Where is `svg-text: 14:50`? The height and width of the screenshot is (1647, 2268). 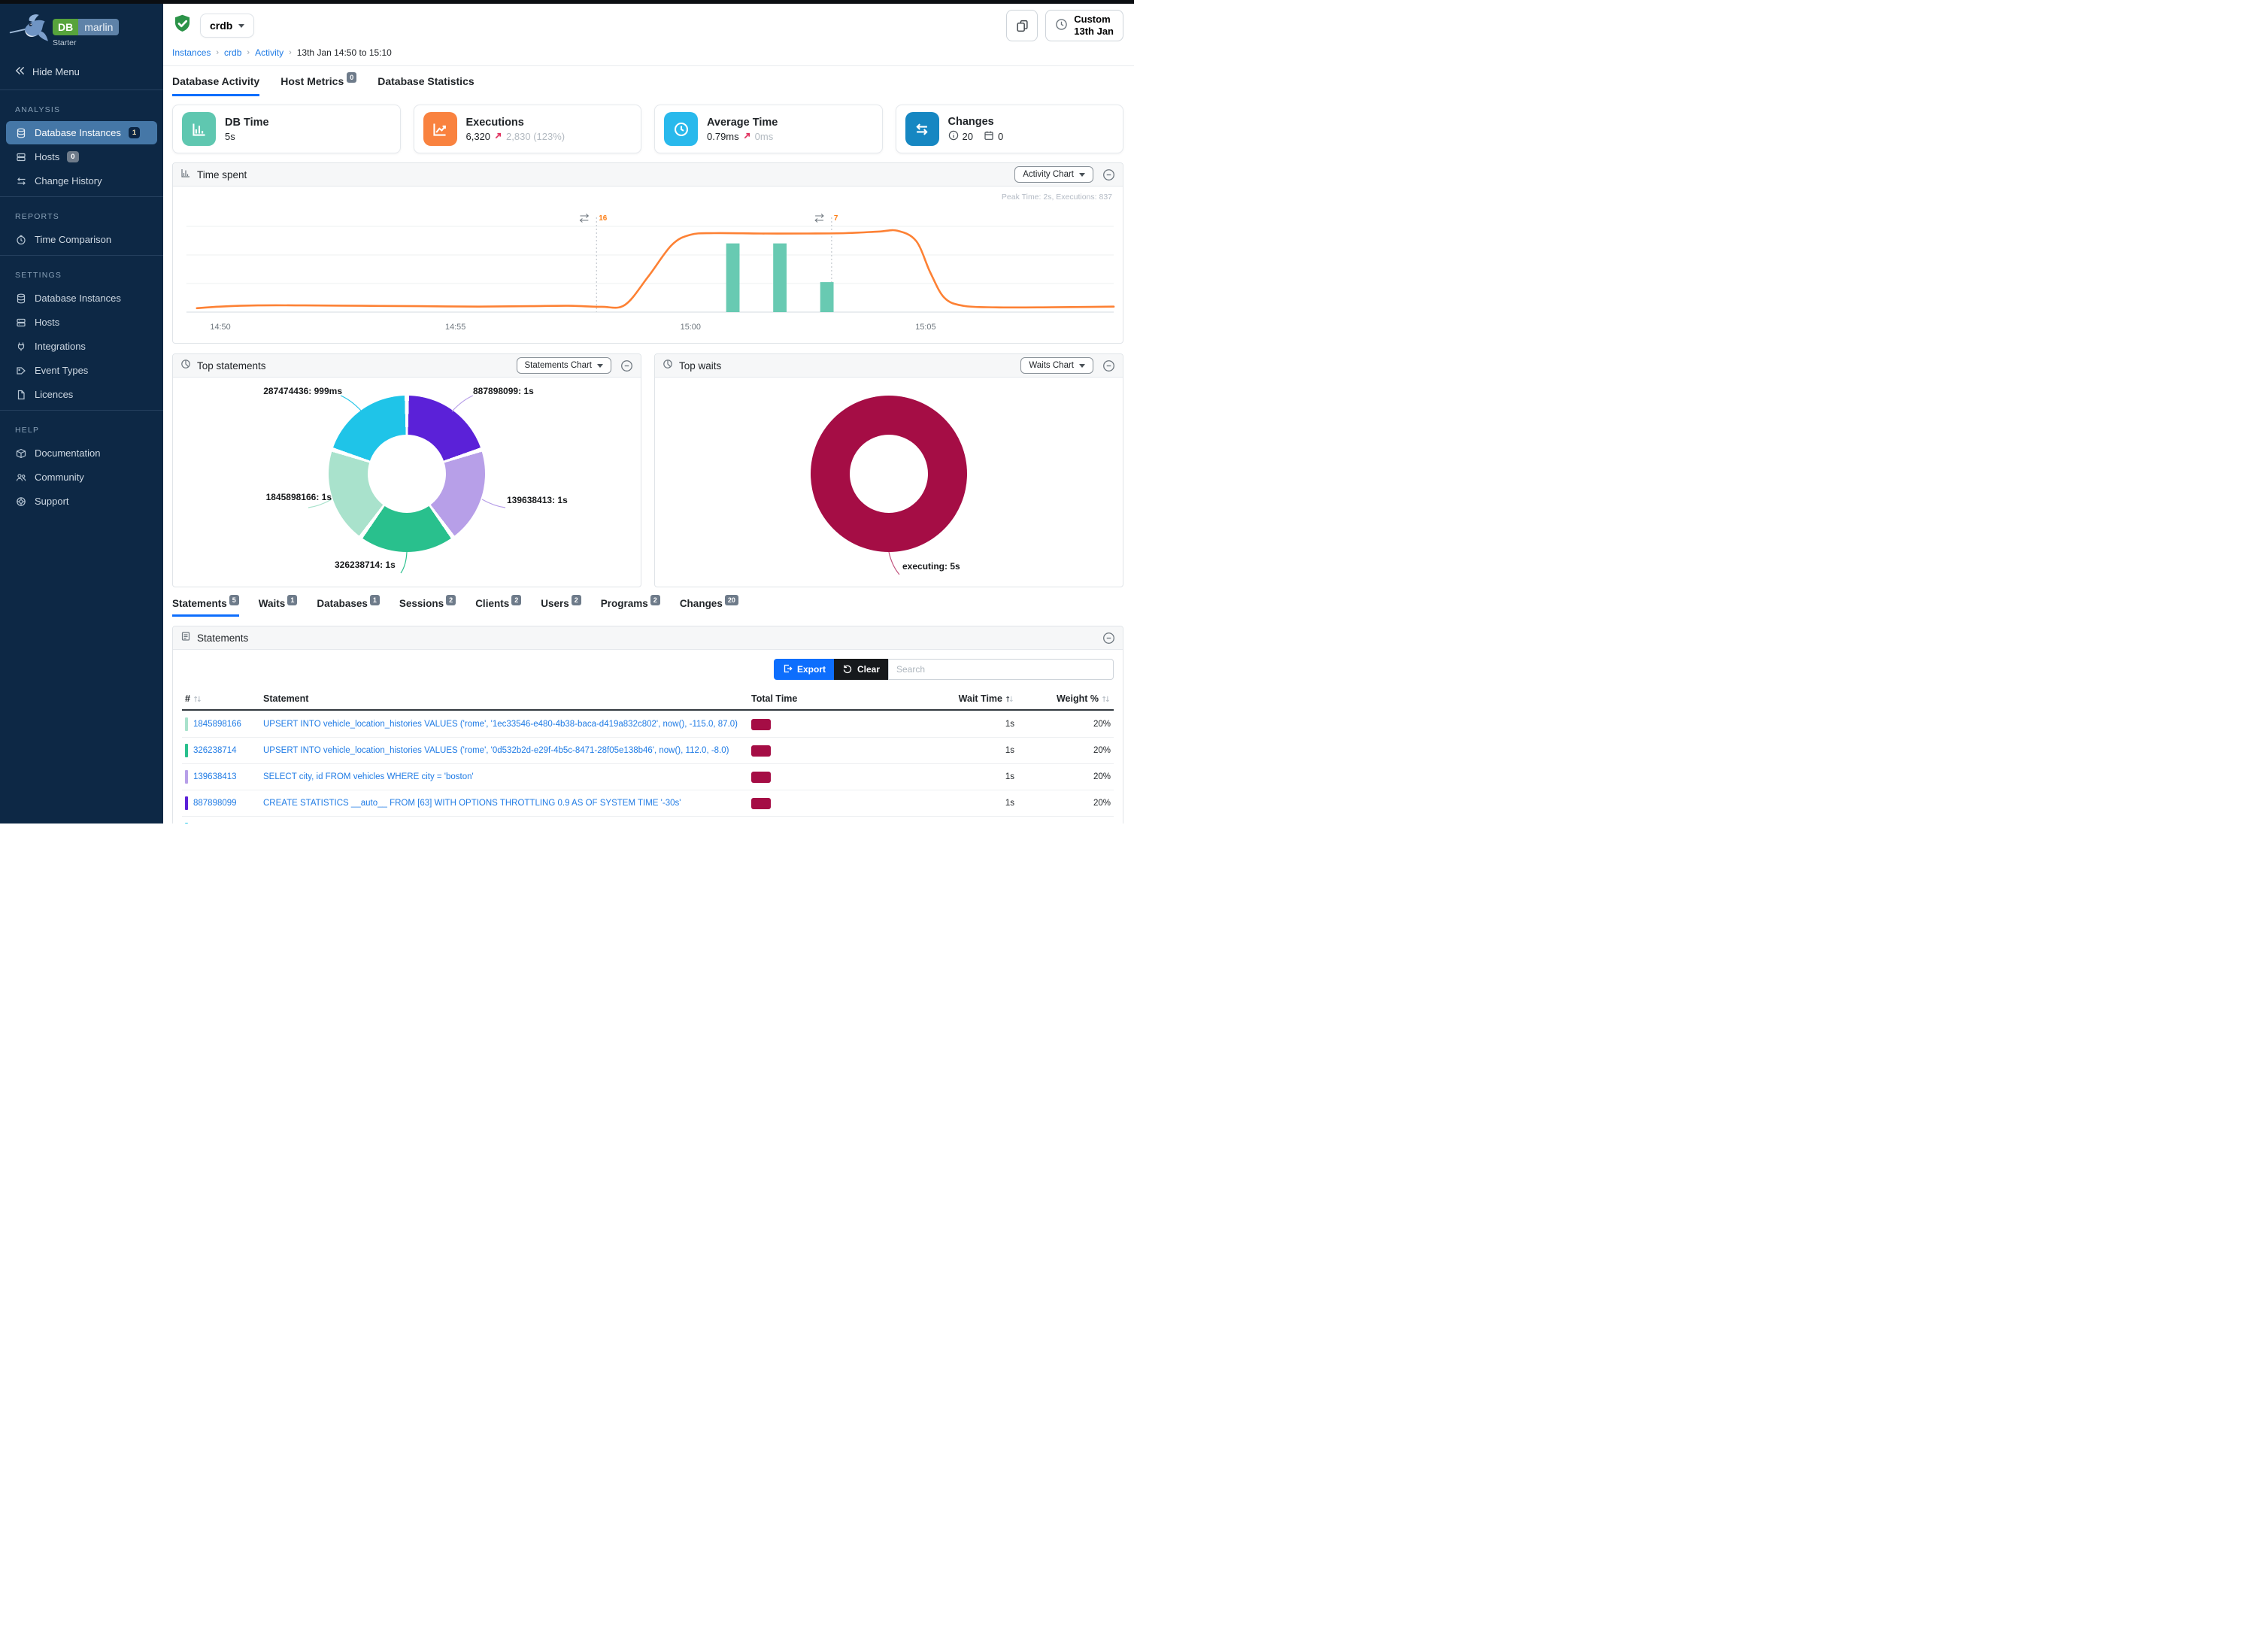
svg-text: 14:50 is located at coordinates (220, 327).